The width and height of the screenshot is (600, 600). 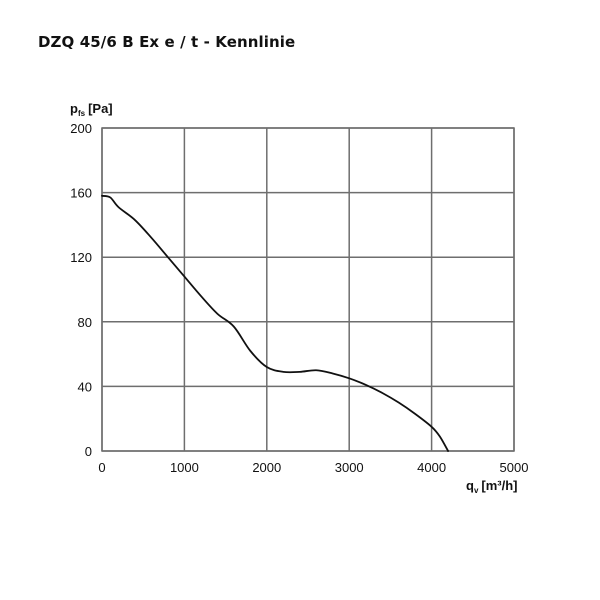 I want to click on x-tick-label: 3000, so click(x=349, y=467).